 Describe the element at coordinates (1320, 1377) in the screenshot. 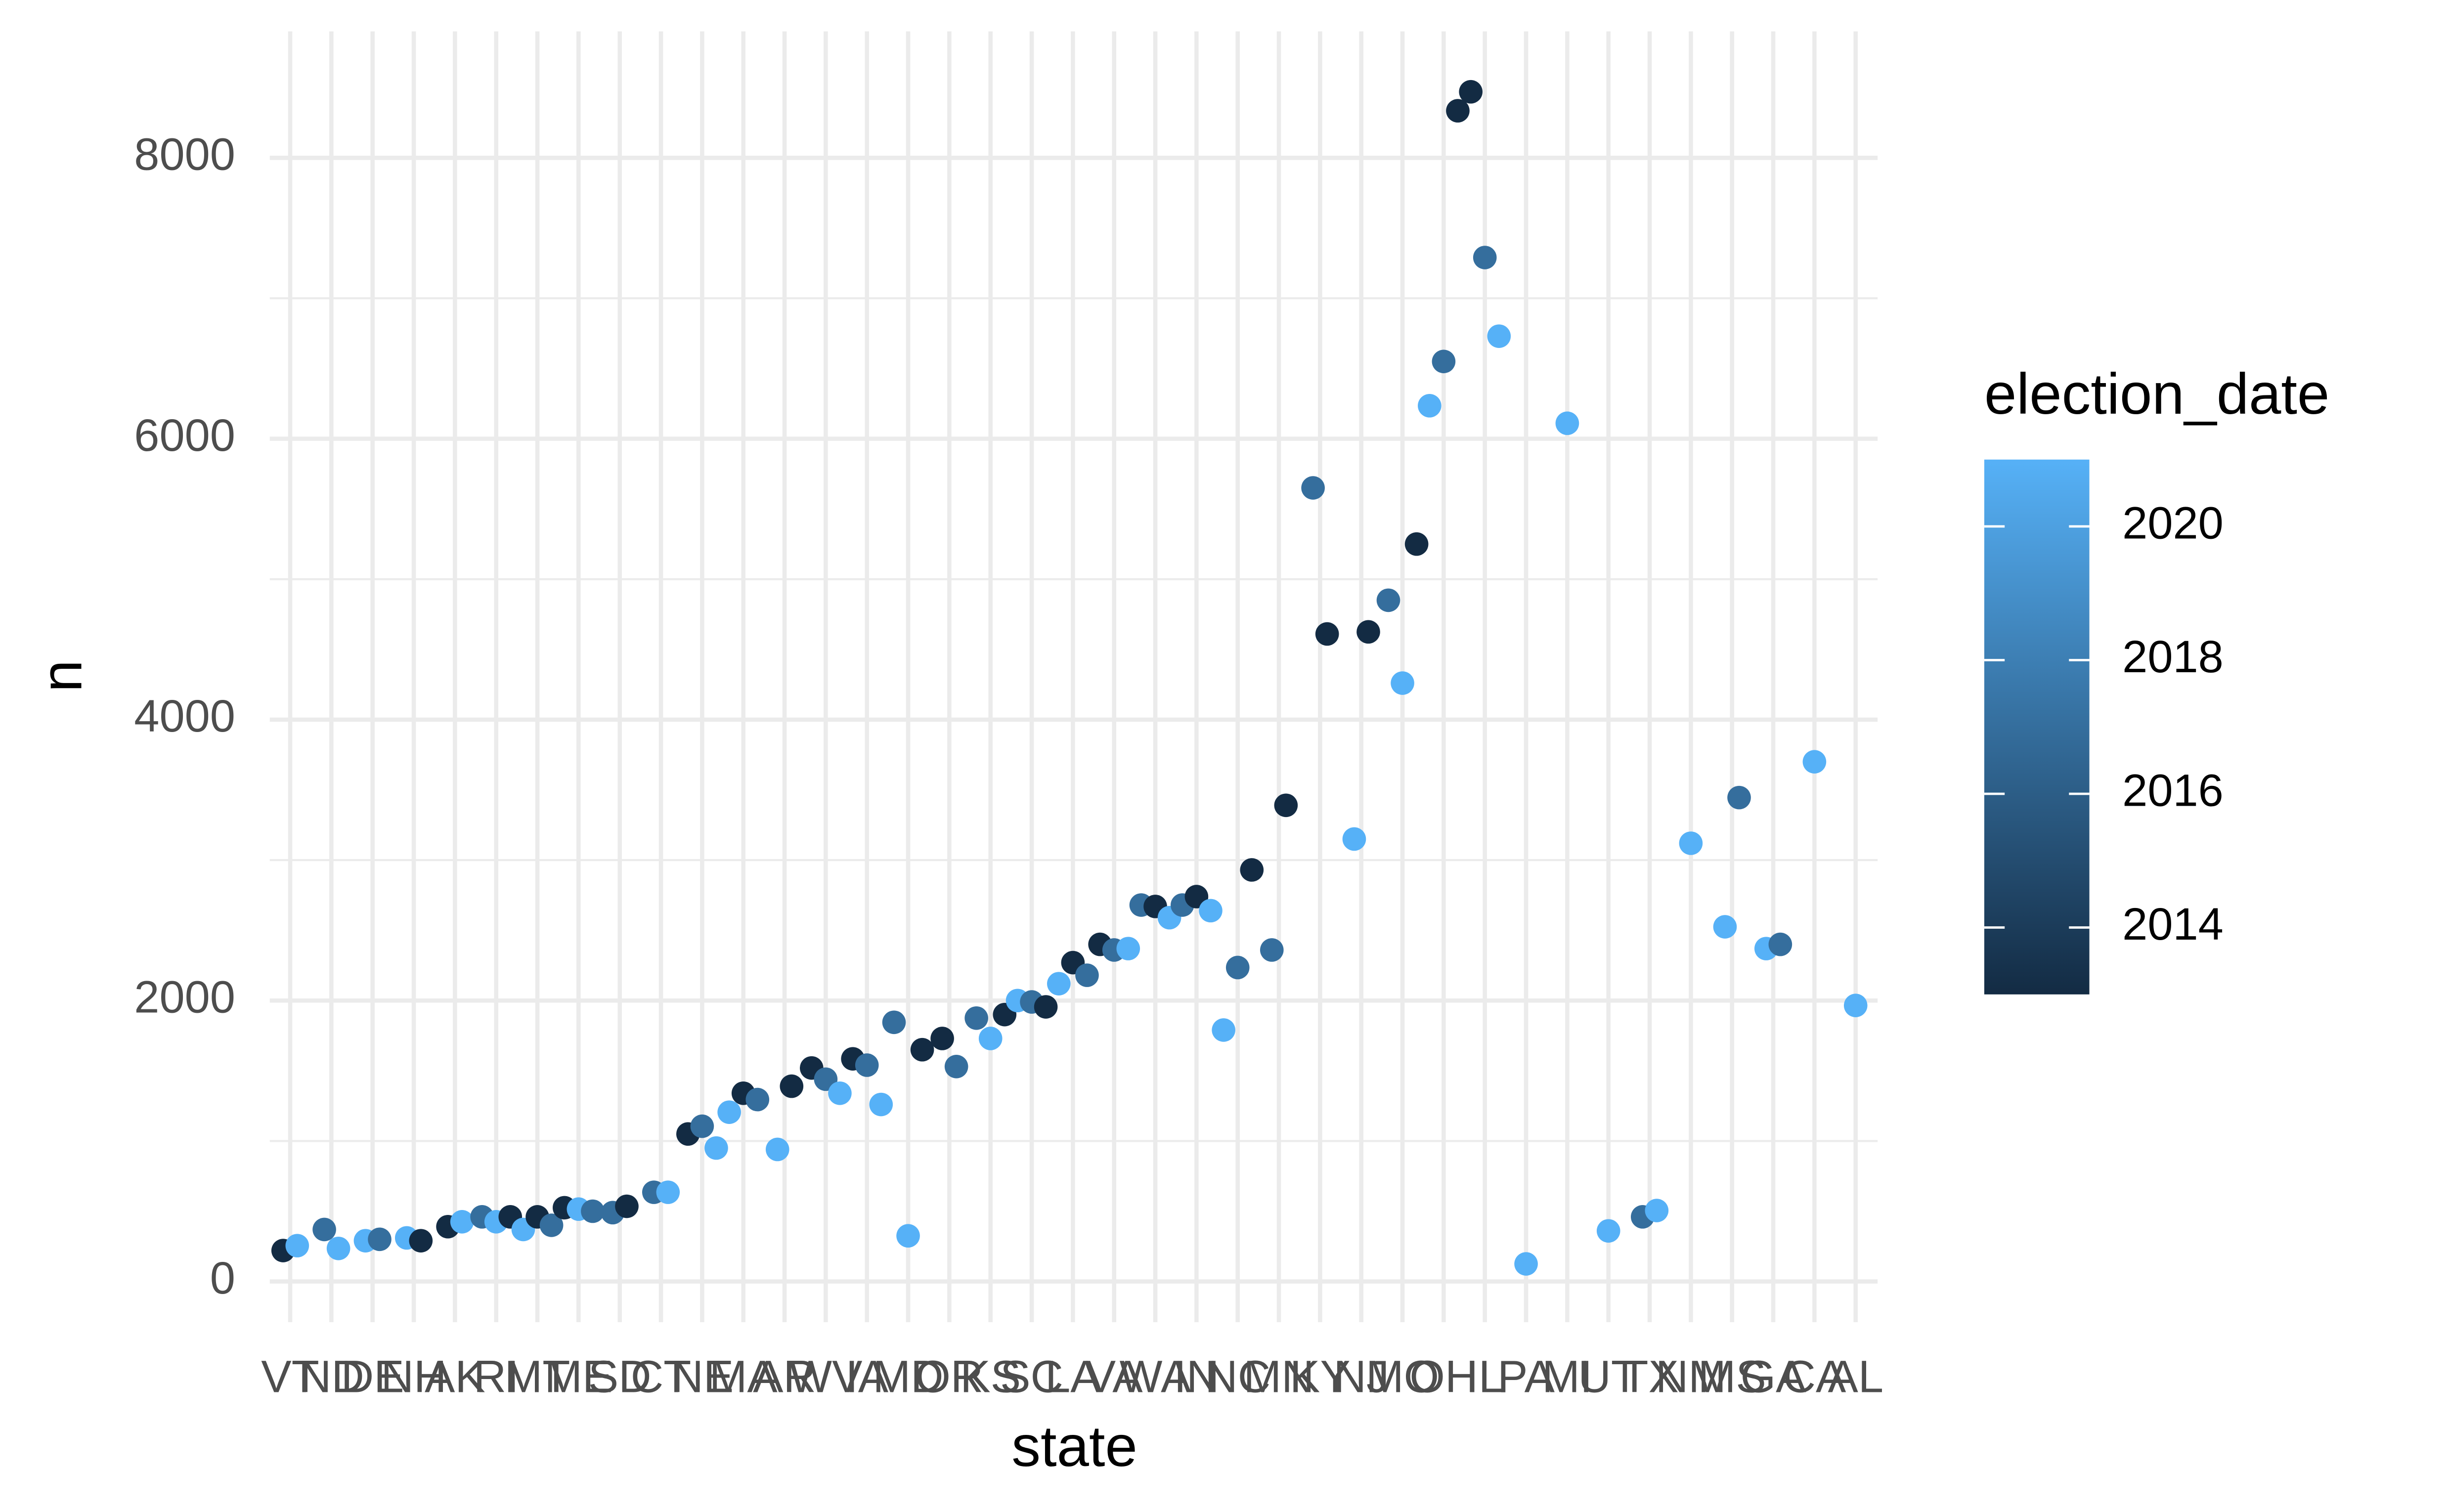

I see `x-tick-label: KY` at that location.